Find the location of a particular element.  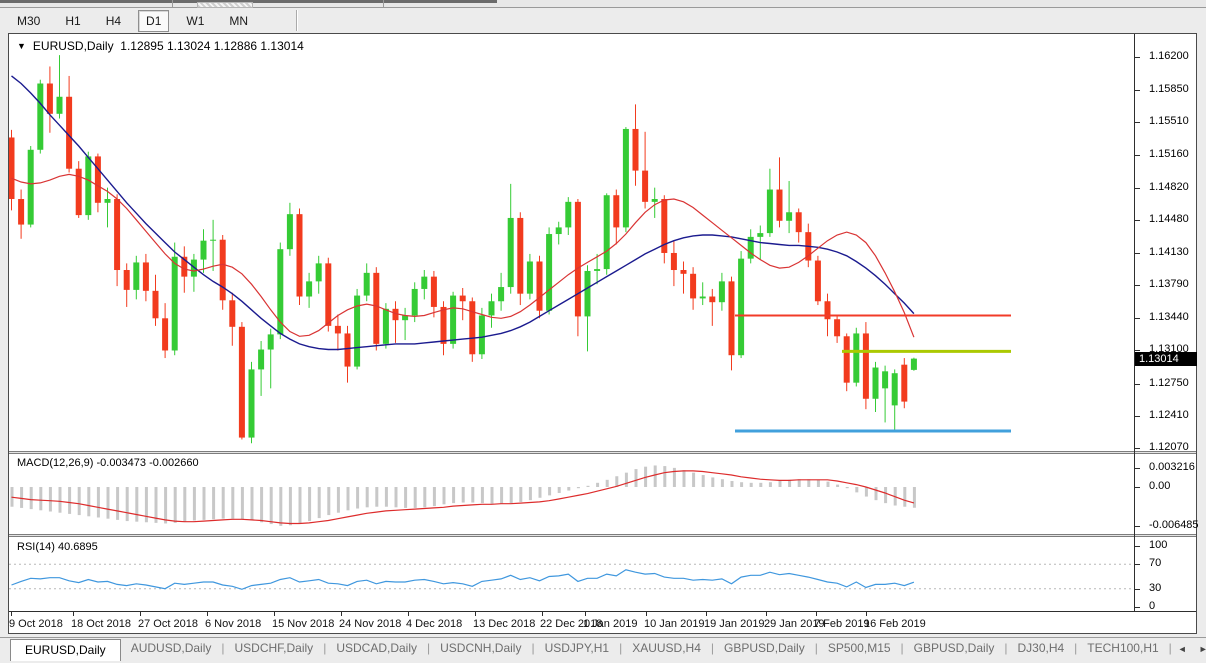

price-axis-label: 1.16200 is located at coordinates (1169, 56).